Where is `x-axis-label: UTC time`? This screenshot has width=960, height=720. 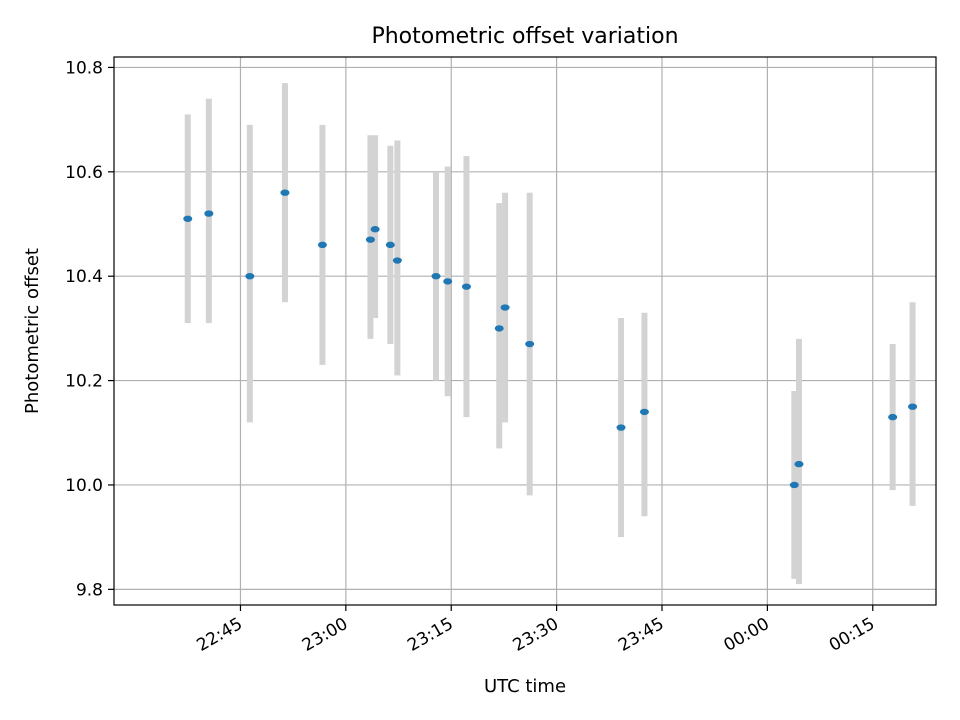 x-axis-label: UTC time is located at coordinates (525, 686).